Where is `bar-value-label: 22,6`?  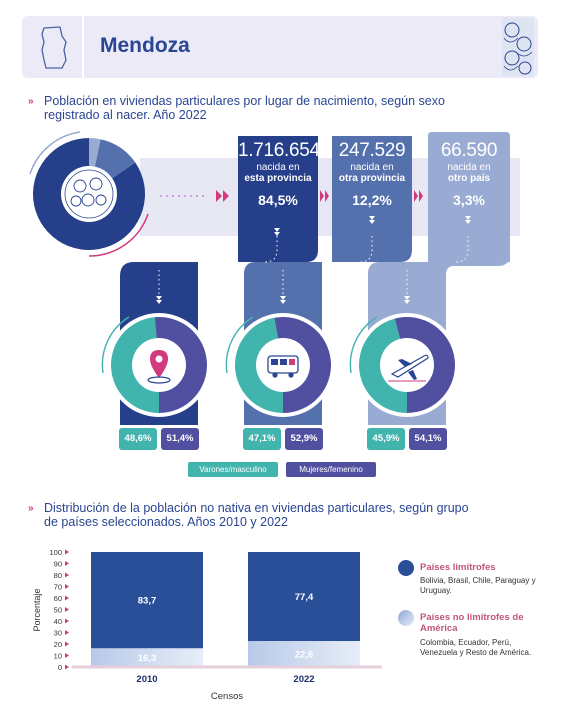 bar-value-label: 22,6 is located at coordinates (304, 655).